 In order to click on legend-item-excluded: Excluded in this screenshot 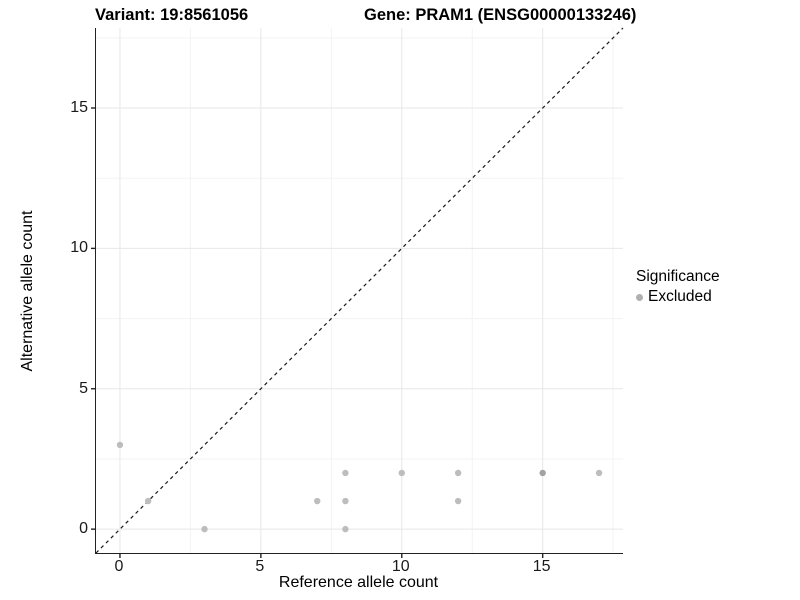, I will do `click(678, 297)`.